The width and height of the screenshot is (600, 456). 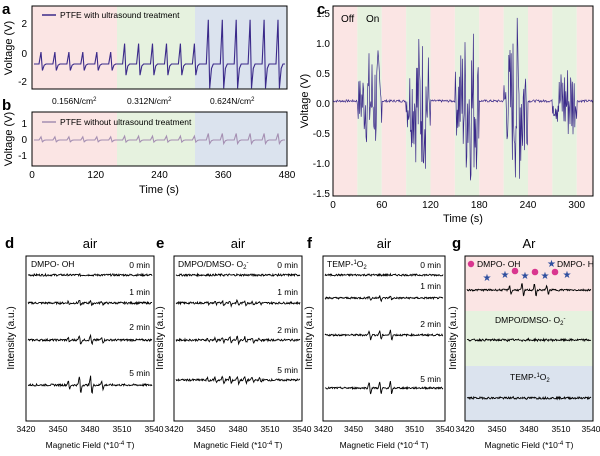 What do you see at coordinates (90, 243) in the screenshot?
I see `panel-d-atmosphere: air` at bounding box center [90, 243].